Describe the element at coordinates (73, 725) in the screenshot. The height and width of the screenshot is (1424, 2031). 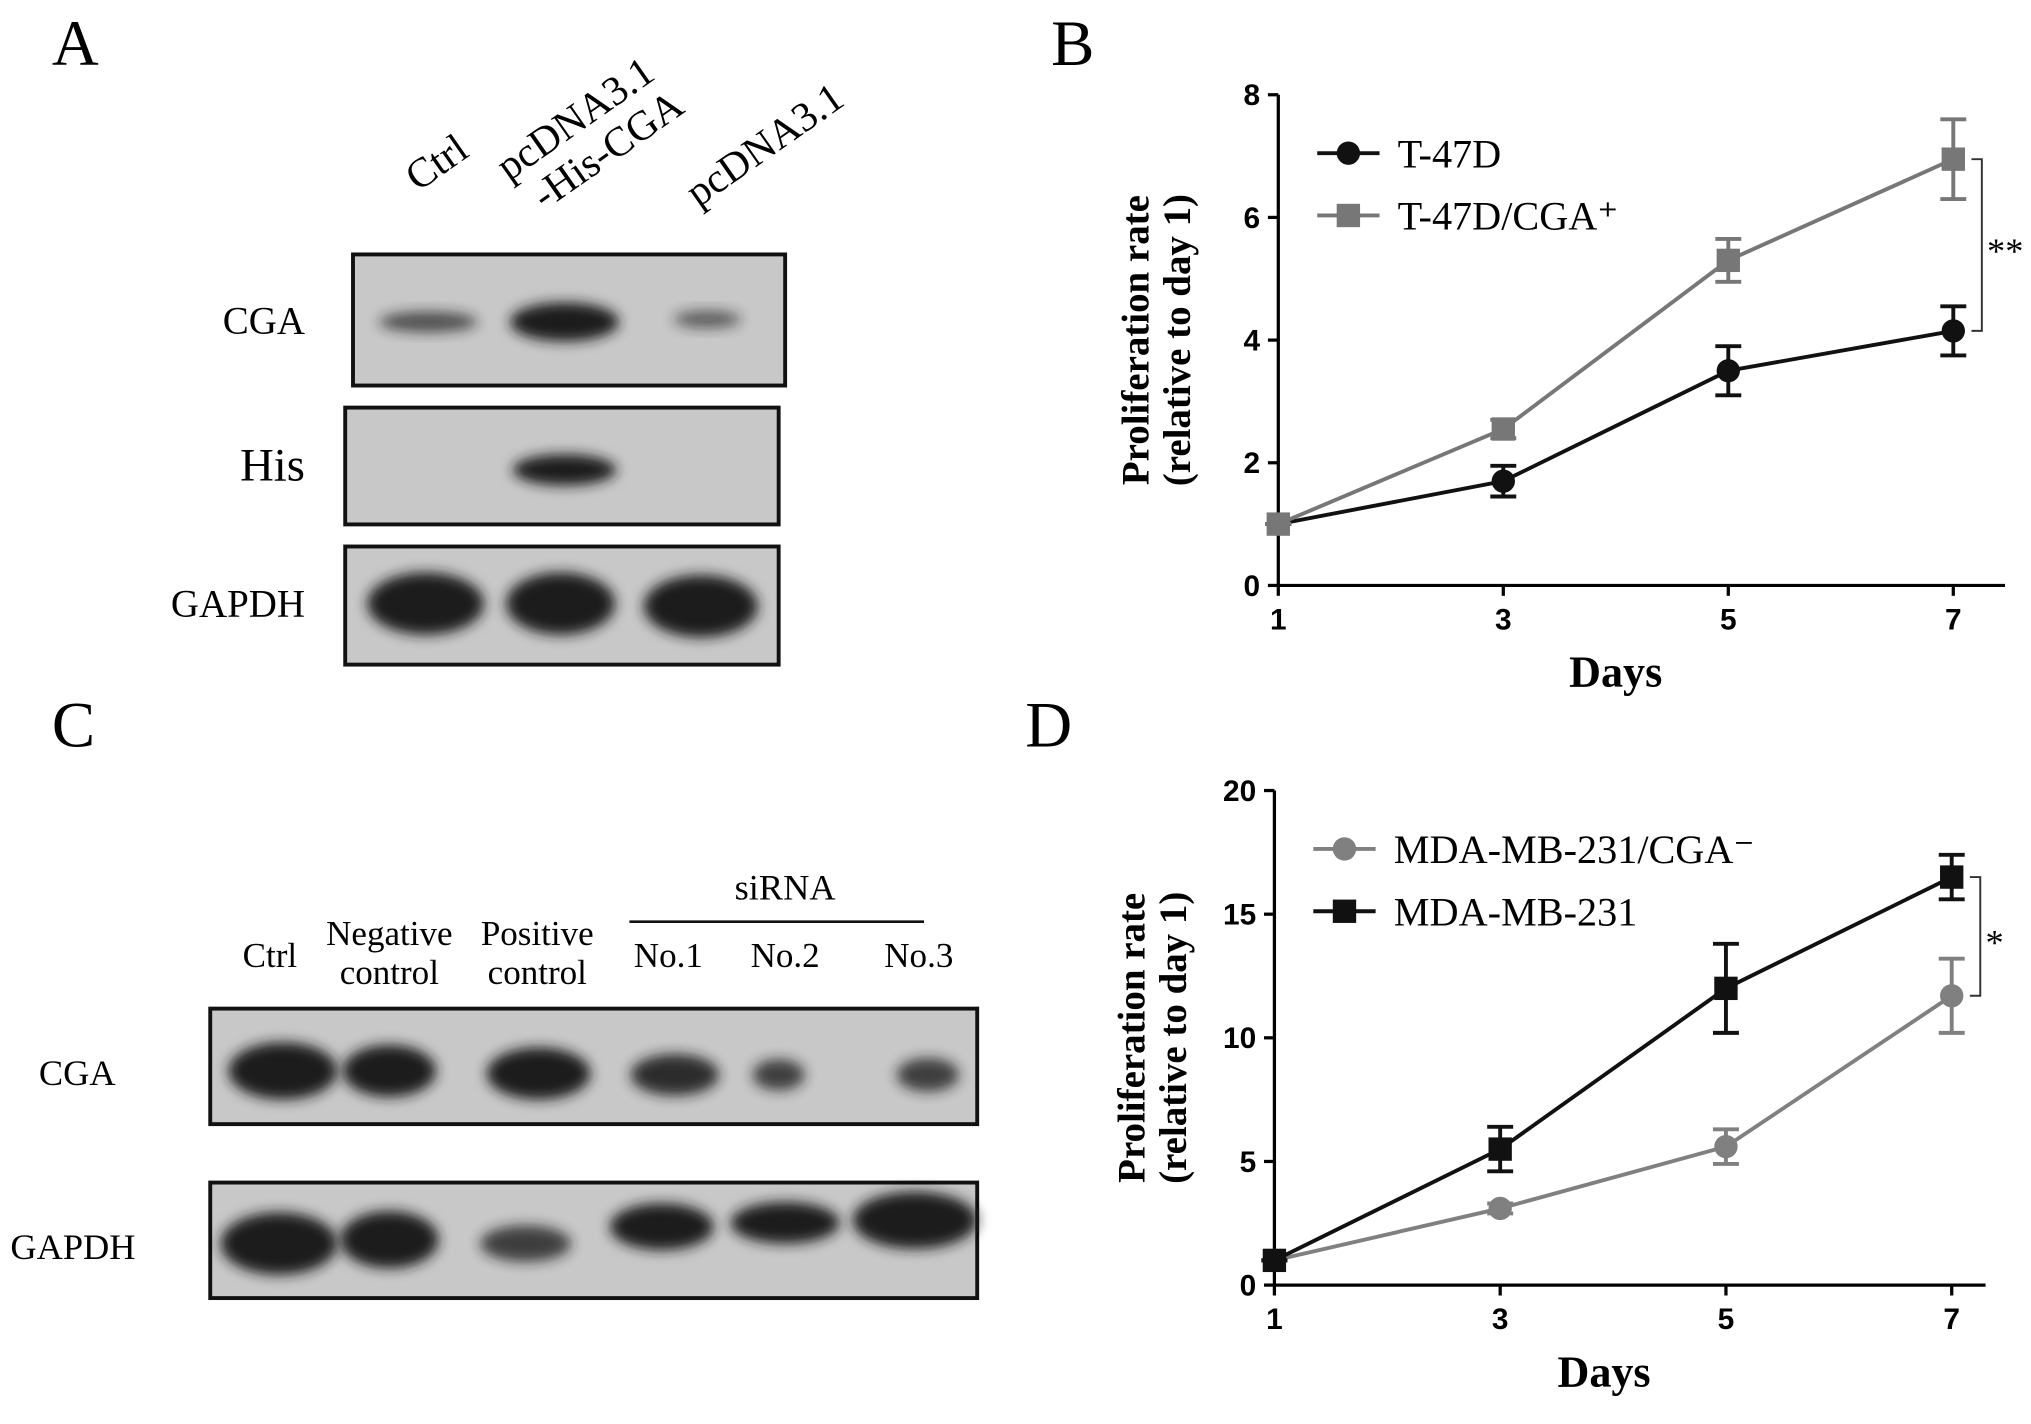
I see `panel-letter: C` at that location.